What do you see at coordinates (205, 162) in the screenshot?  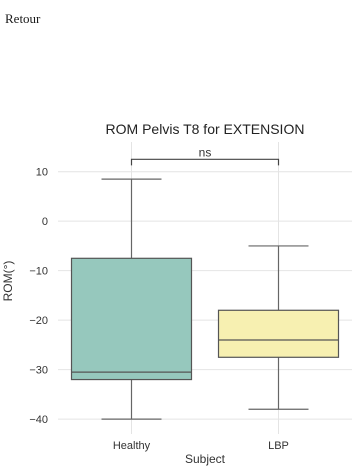 I see `significance-bracket` at bounding box center [205, 162].